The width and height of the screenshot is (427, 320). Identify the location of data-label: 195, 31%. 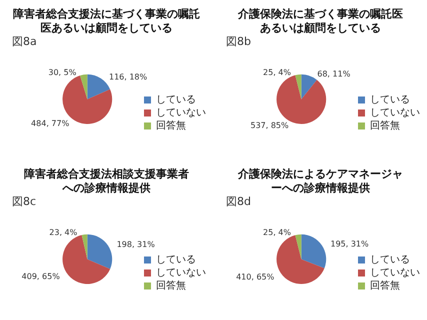
(350, 244).